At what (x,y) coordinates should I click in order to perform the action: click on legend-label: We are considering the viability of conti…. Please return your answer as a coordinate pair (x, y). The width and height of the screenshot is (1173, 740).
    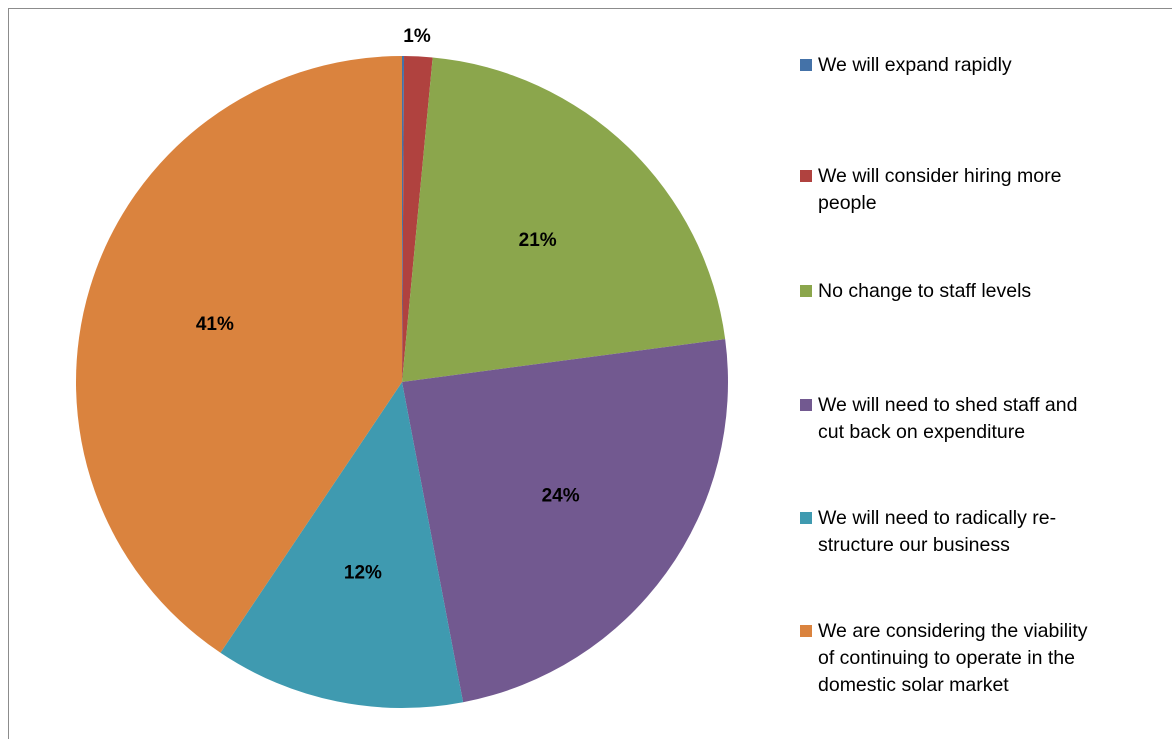
    Looking at the image, I should click on (953, 658).